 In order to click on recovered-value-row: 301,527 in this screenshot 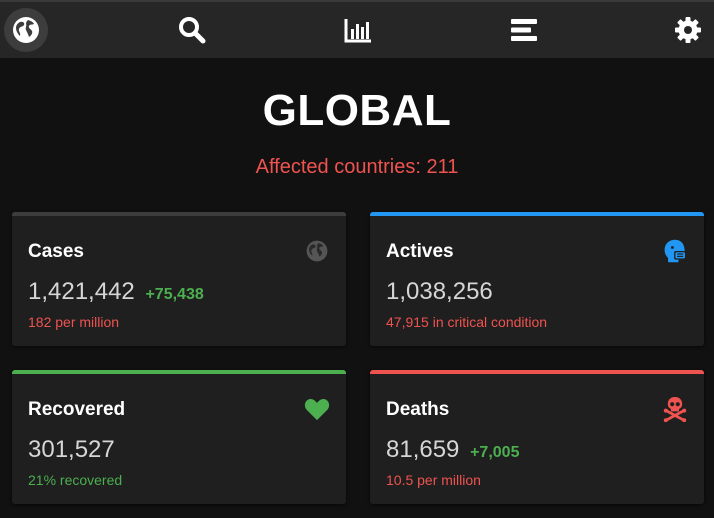, I will do `click(71, 450)`.